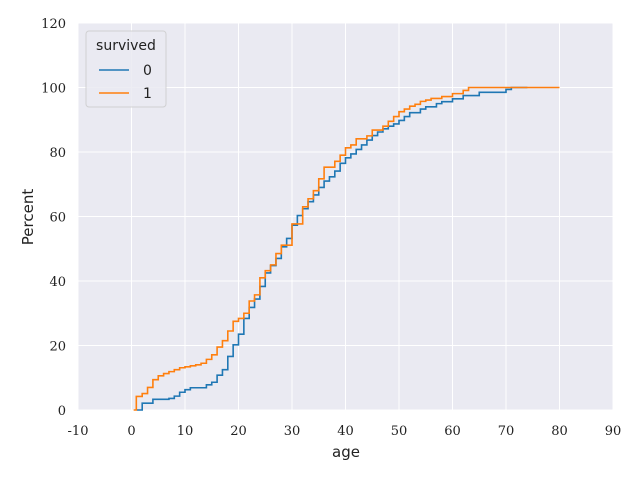 The image size is (640, 480). I want to click on y-tick-label-3: 60, so click(57, 218).